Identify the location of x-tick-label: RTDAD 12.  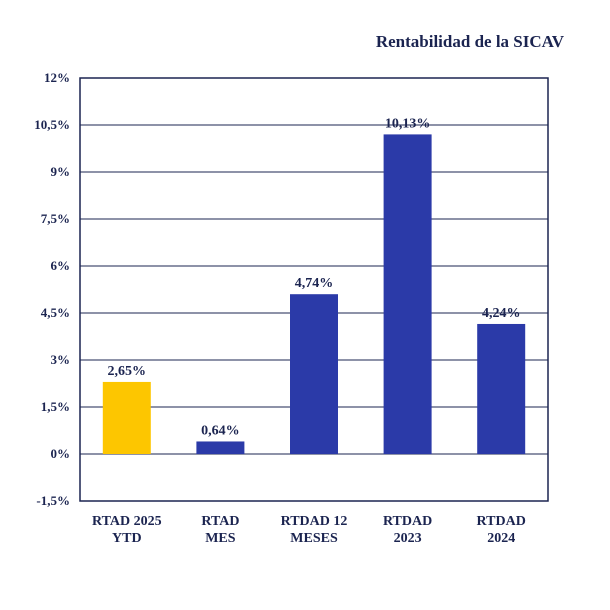
(314, 521).